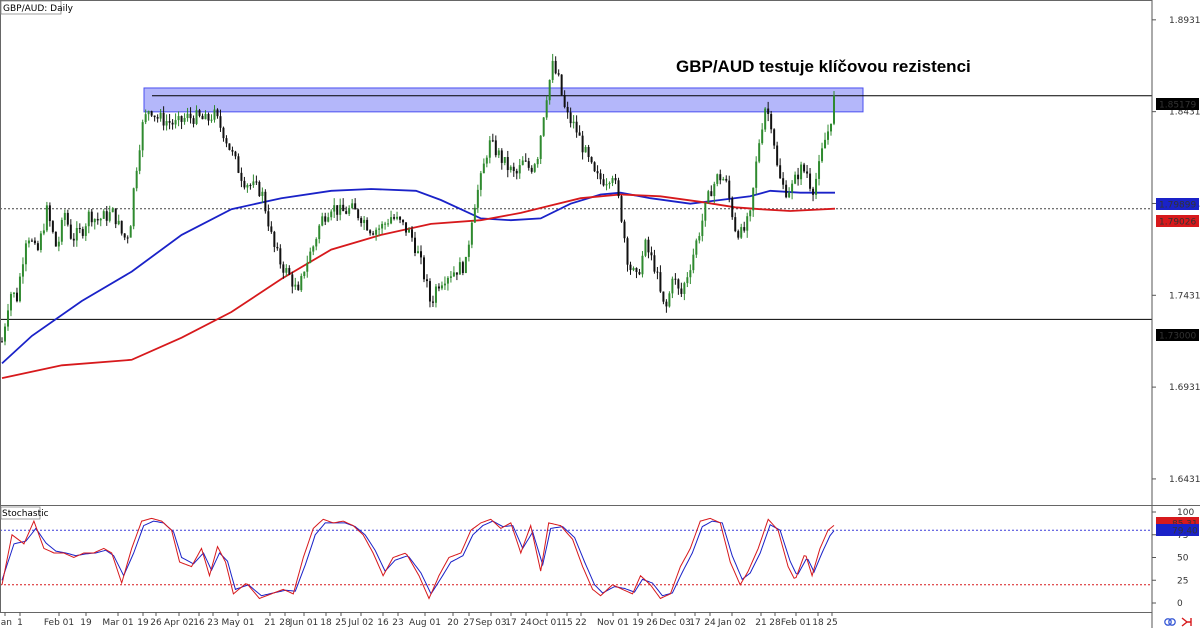 Image resolution: width=1200 pixels, height=633 pixels. What do you see at coordinates (1175, 558) in the screenshot?
I see `stochastic-axis: 100755025085.3179.40` at bounding box center [1175, 558].